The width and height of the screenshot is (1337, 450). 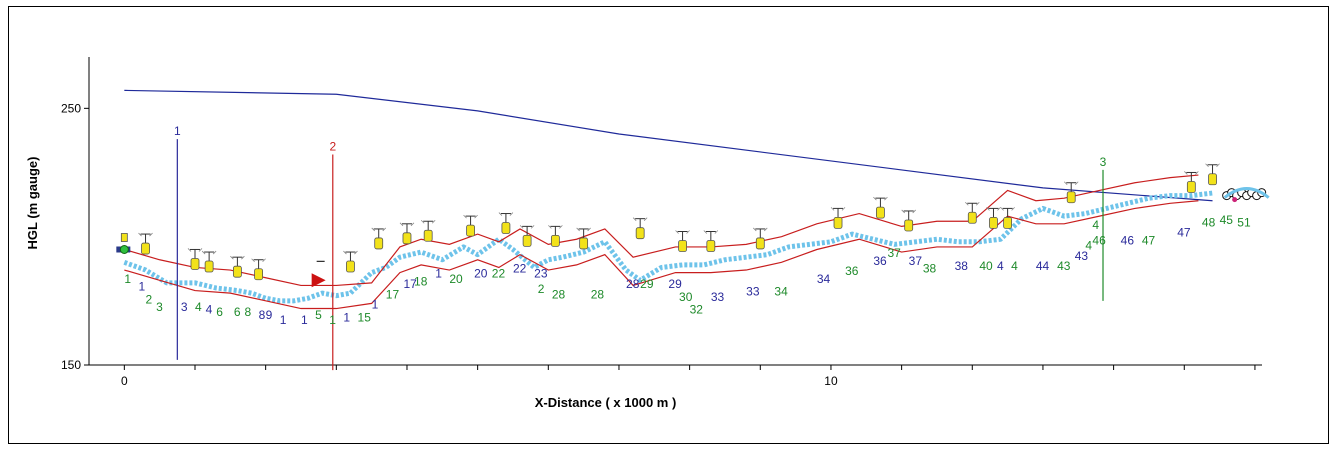 I want to click on x-tick-label: 10, so click(x=831, y=381).